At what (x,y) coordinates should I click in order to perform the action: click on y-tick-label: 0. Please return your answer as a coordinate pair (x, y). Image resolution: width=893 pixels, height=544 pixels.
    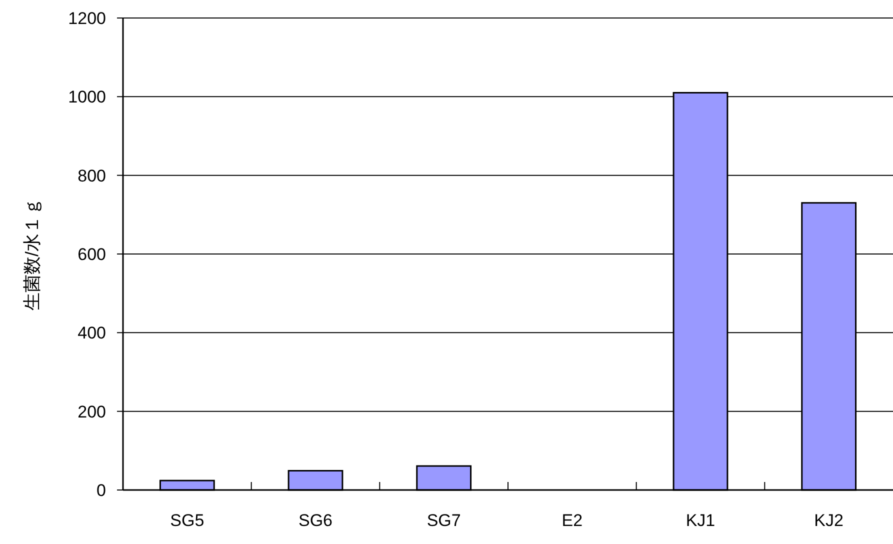
    Looking at the image, I should click on (101, 490).